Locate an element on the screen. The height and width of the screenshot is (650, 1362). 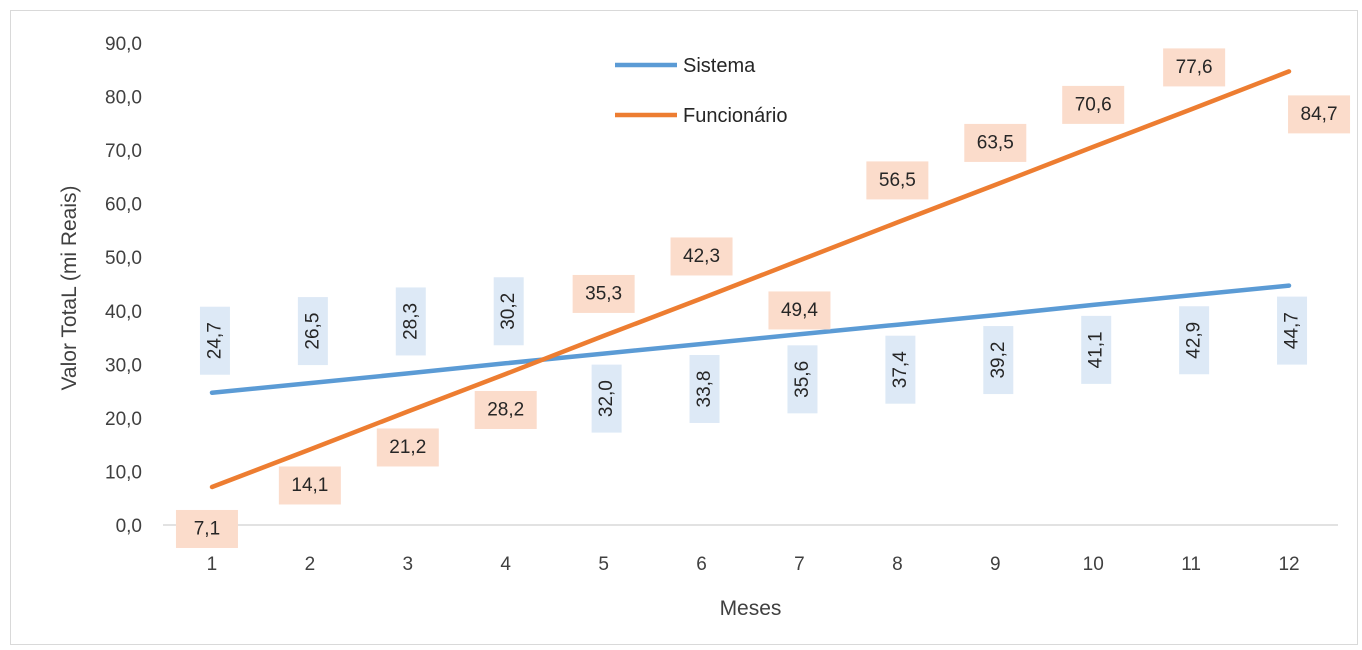
data-label-funcionario: 84,7 is located at coordinates (1319, 114).